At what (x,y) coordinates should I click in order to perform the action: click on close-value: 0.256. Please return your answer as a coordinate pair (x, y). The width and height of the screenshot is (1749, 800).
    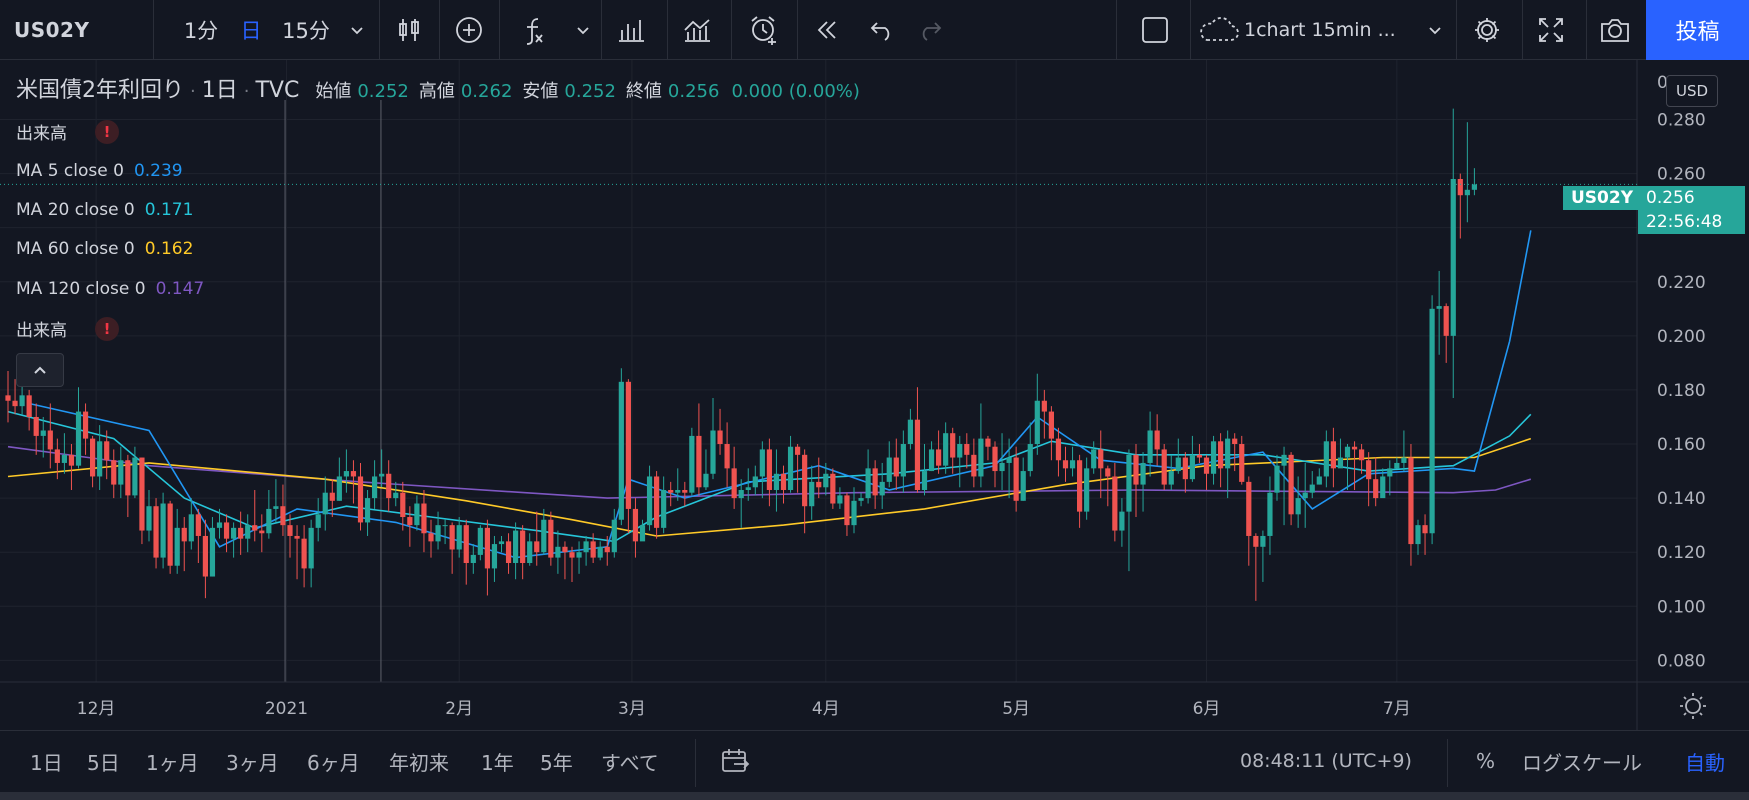
    Looking at the image, I should click on (693, 91).